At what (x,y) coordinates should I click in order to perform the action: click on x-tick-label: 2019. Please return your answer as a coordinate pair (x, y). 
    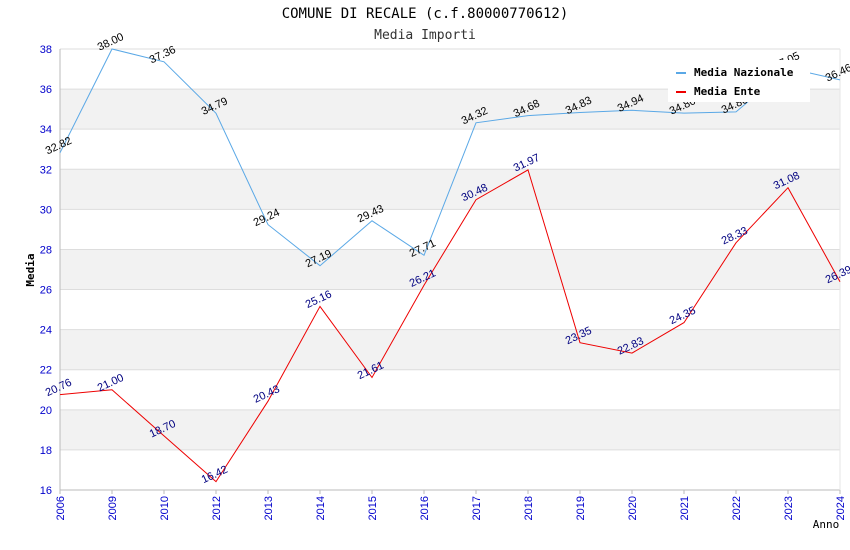
    Looking at the image, I should click on (581, 508).